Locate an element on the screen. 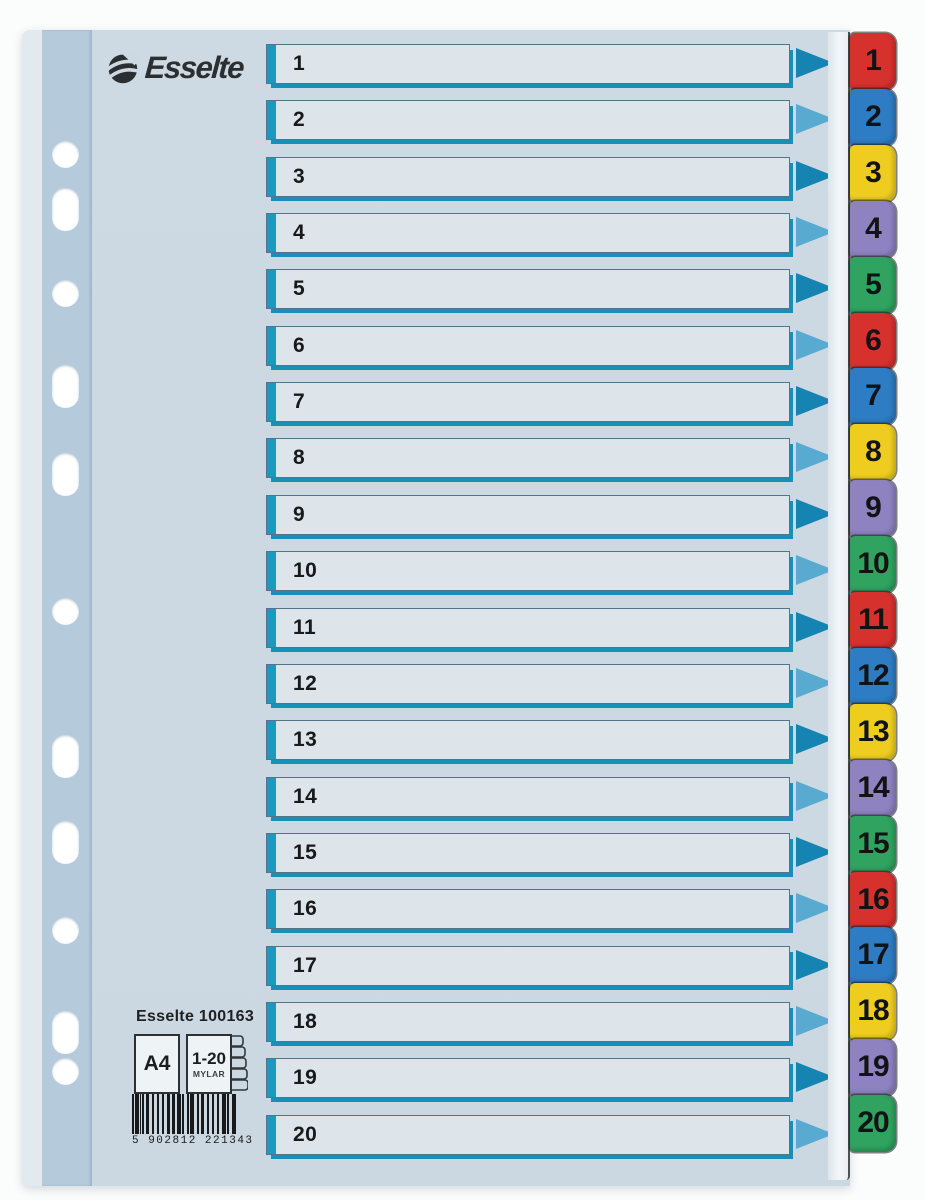  tab-number-label: 16 is located at coordinates (873, 899).